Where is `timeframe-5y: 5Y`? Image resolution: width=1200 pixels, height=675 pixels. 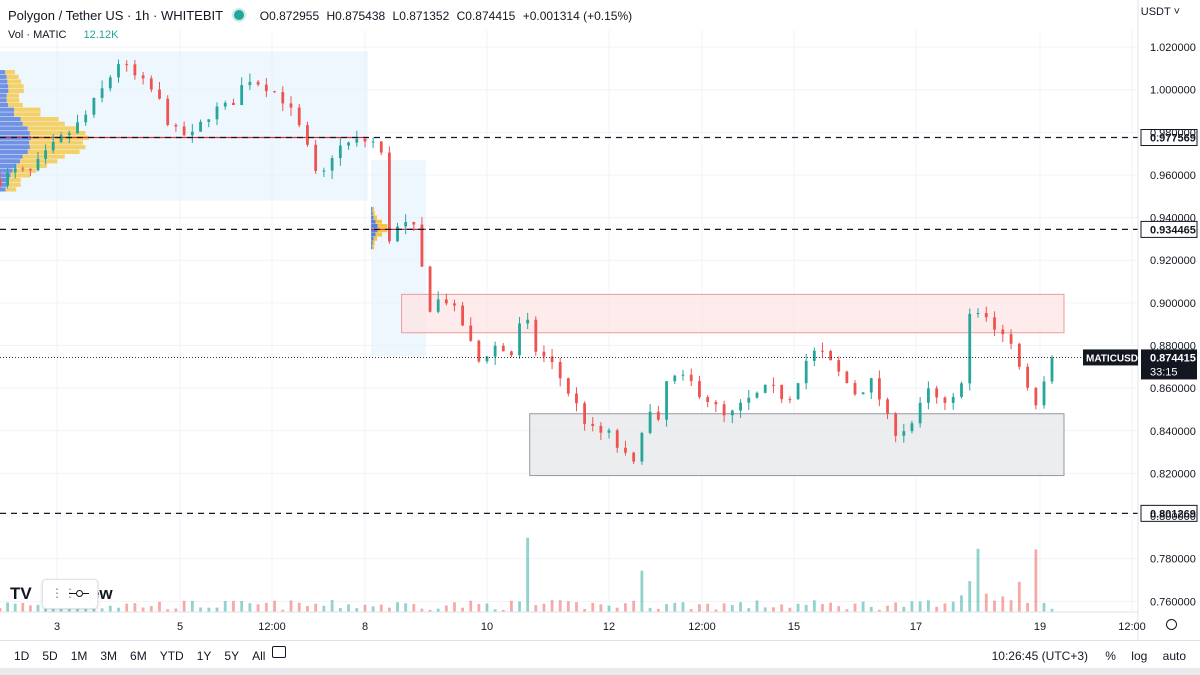 timeframe-5y: 5Y is located at coordinates (232, 656).